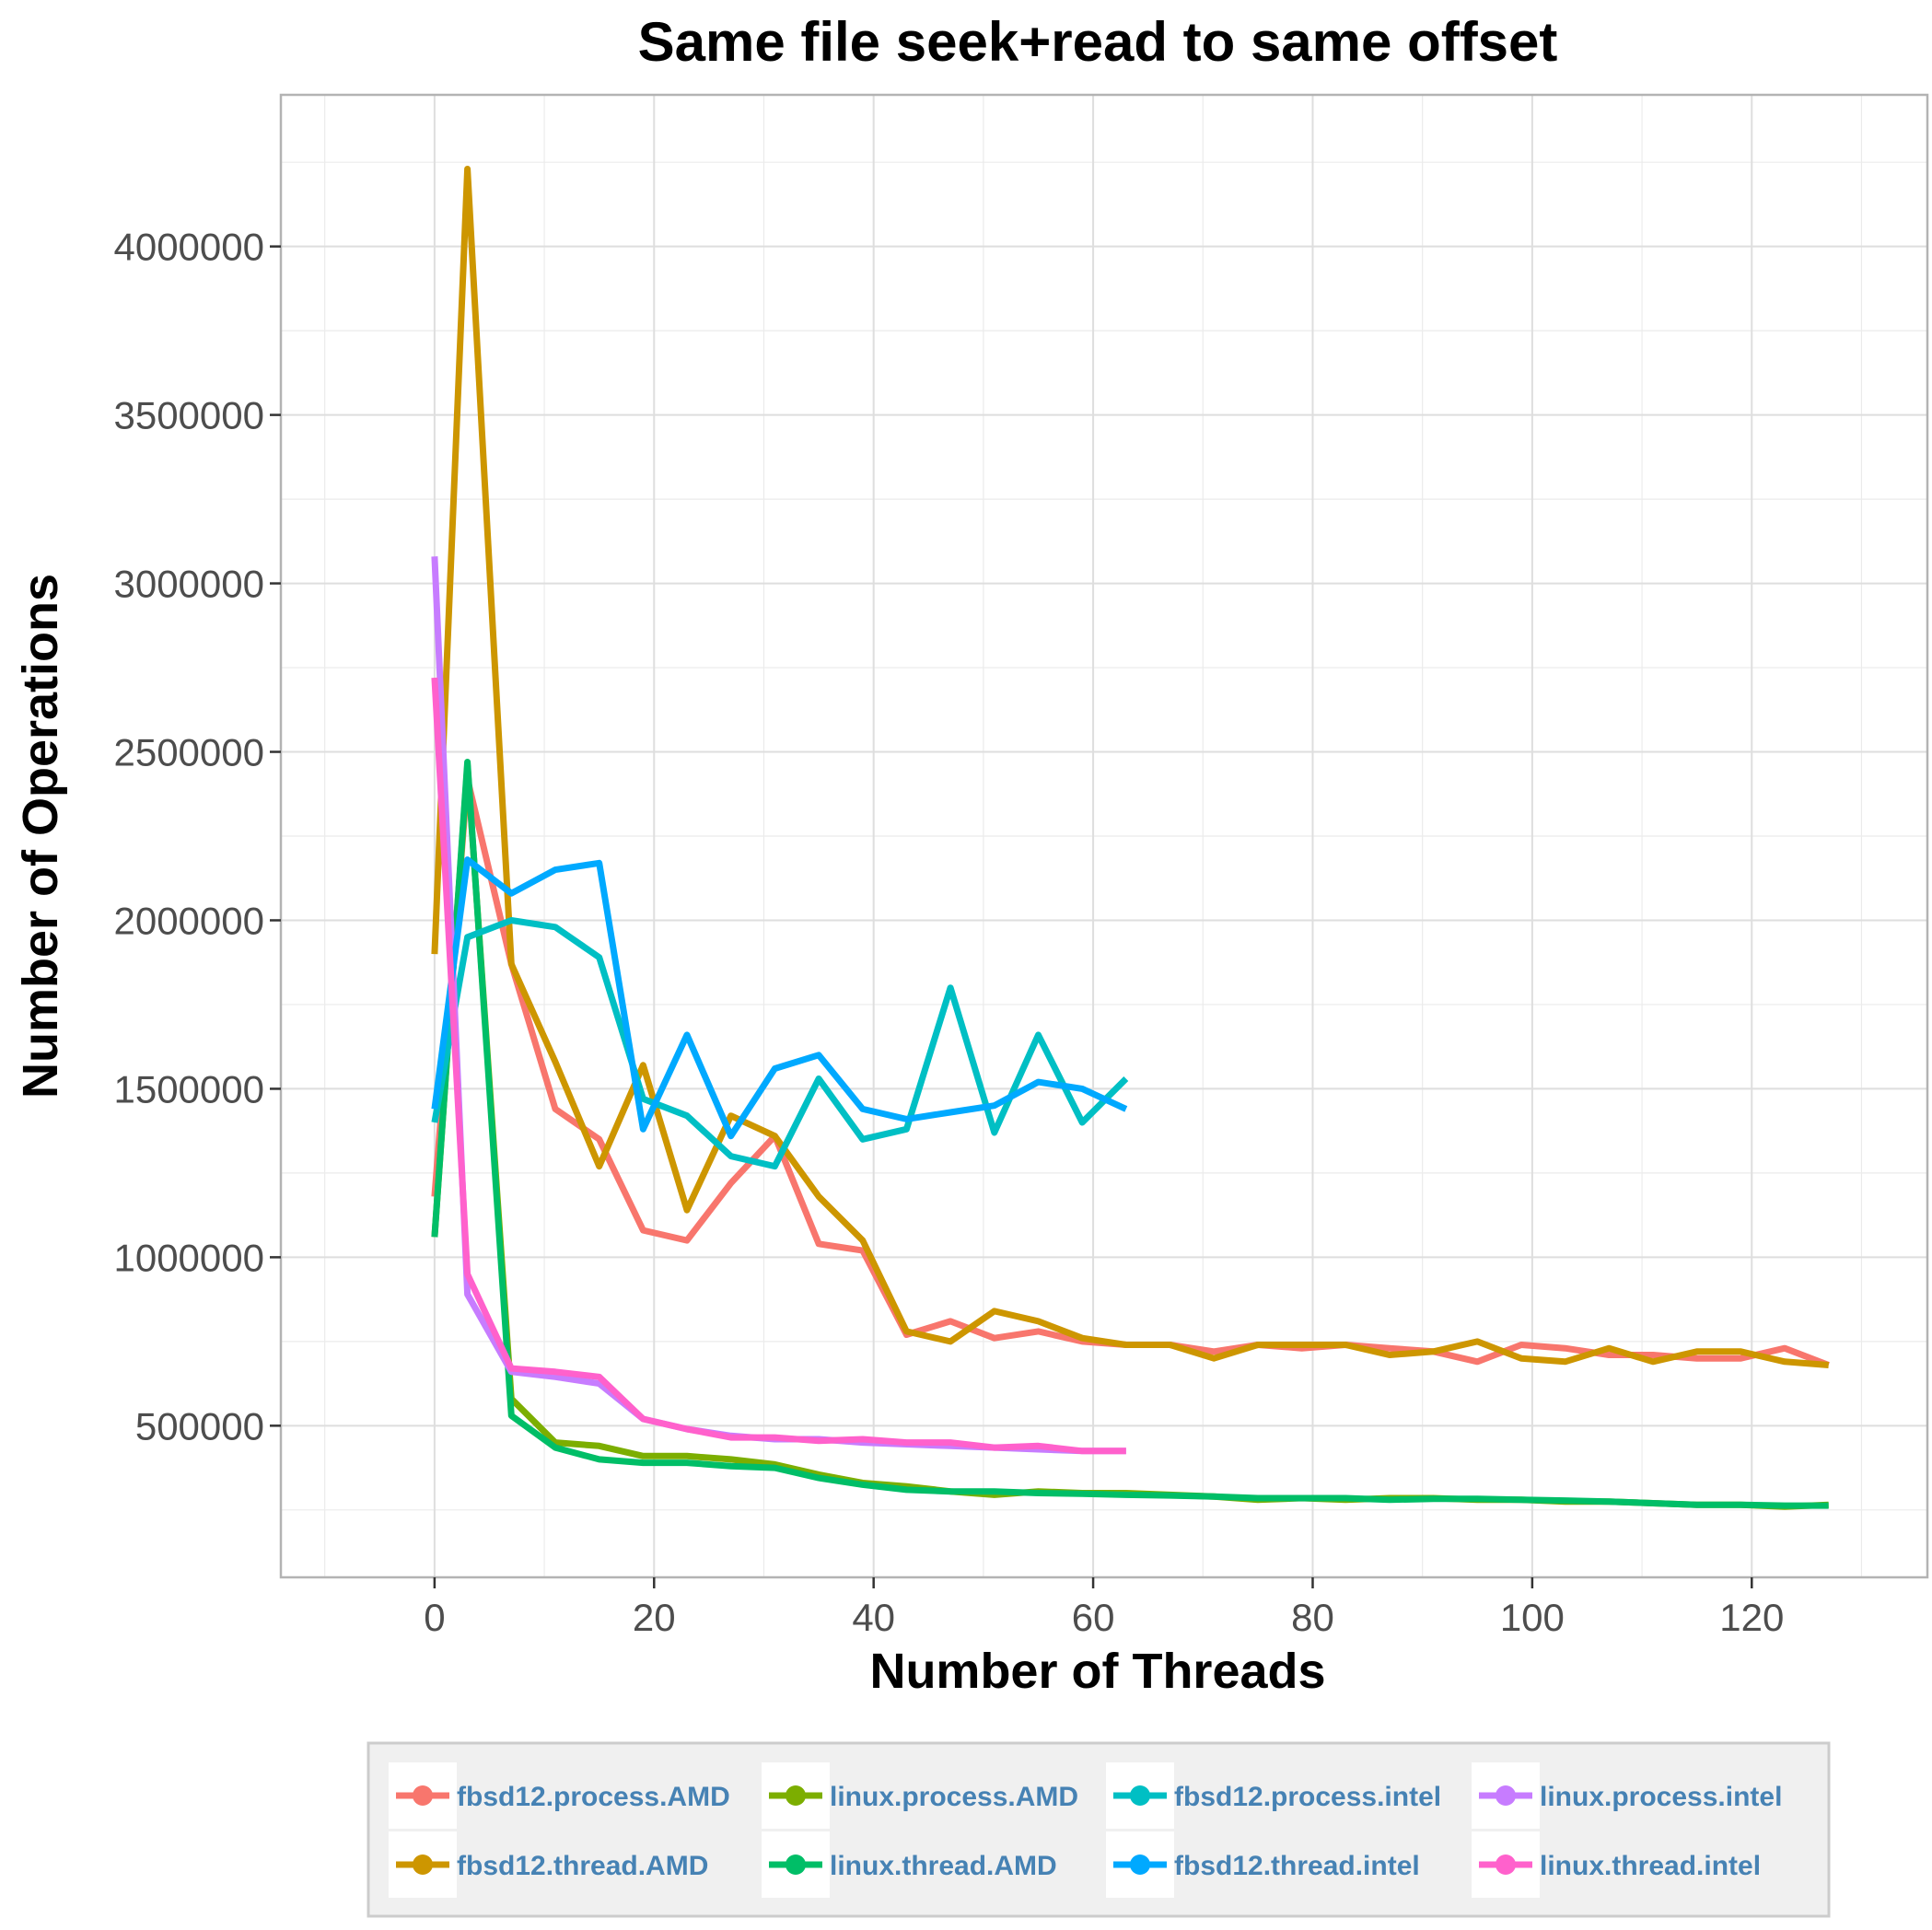  What do you see at coordinates (40, 836) in the screenshot?
I see `y-axis-title: Number of Operations` at bounding box center [40, 836].